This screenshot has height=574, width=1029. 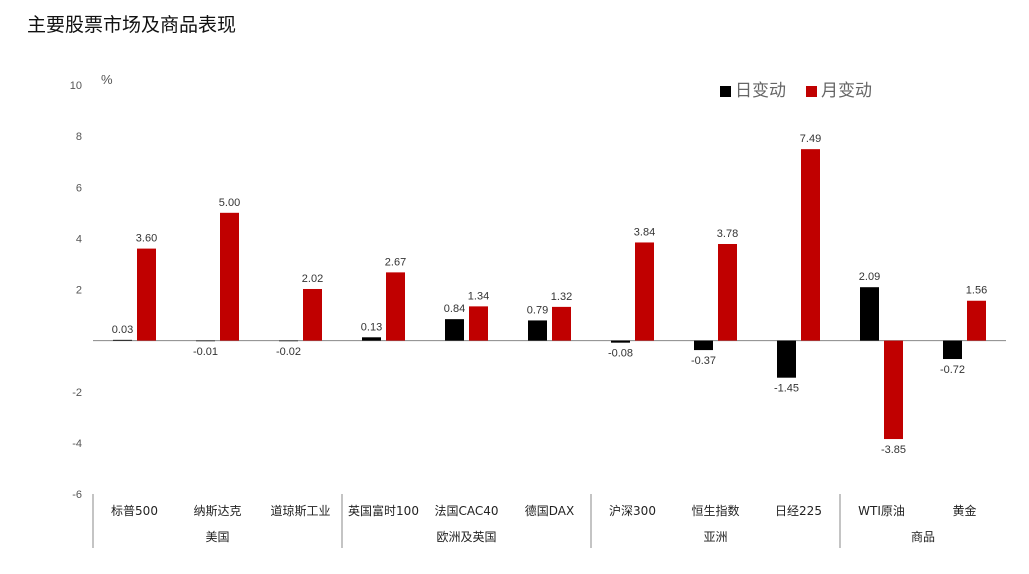 I want to click on chart-title: 主要股票市场及商品表现, so click(x=132, y=25).